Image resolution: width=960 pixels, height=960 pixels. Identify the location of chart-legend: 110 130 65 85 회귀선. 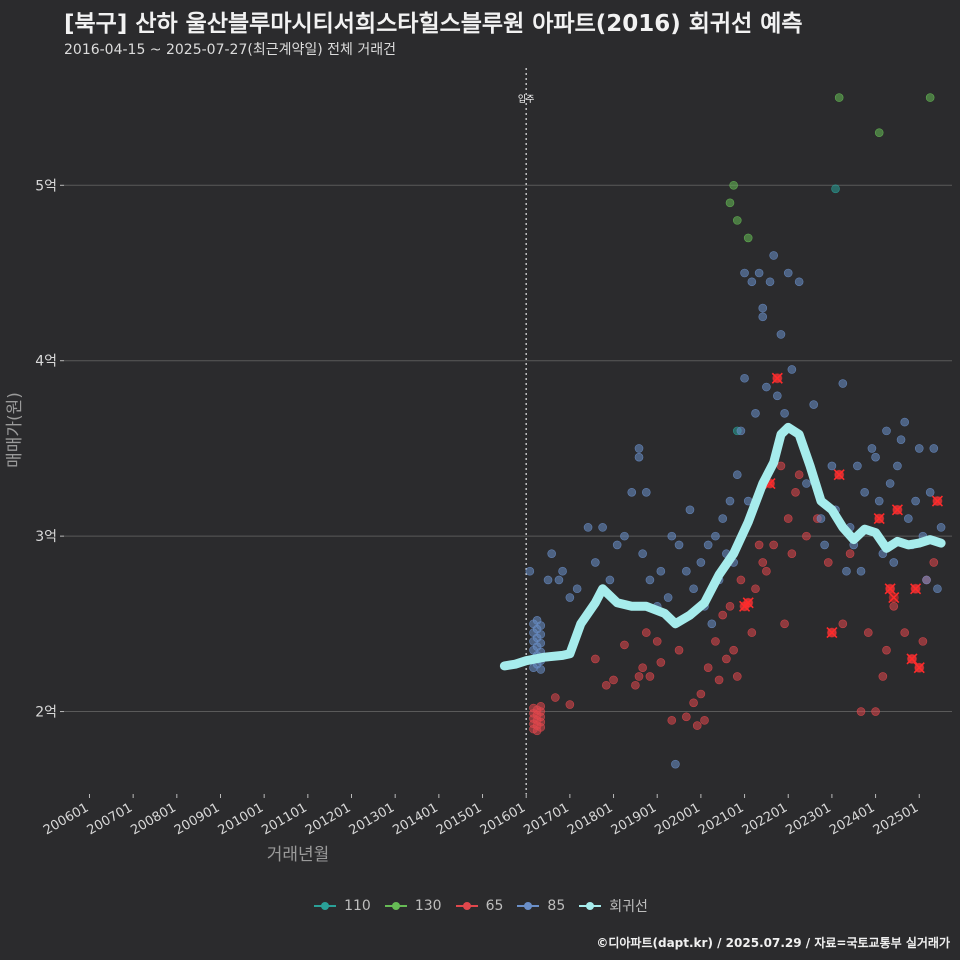
(480, 906).